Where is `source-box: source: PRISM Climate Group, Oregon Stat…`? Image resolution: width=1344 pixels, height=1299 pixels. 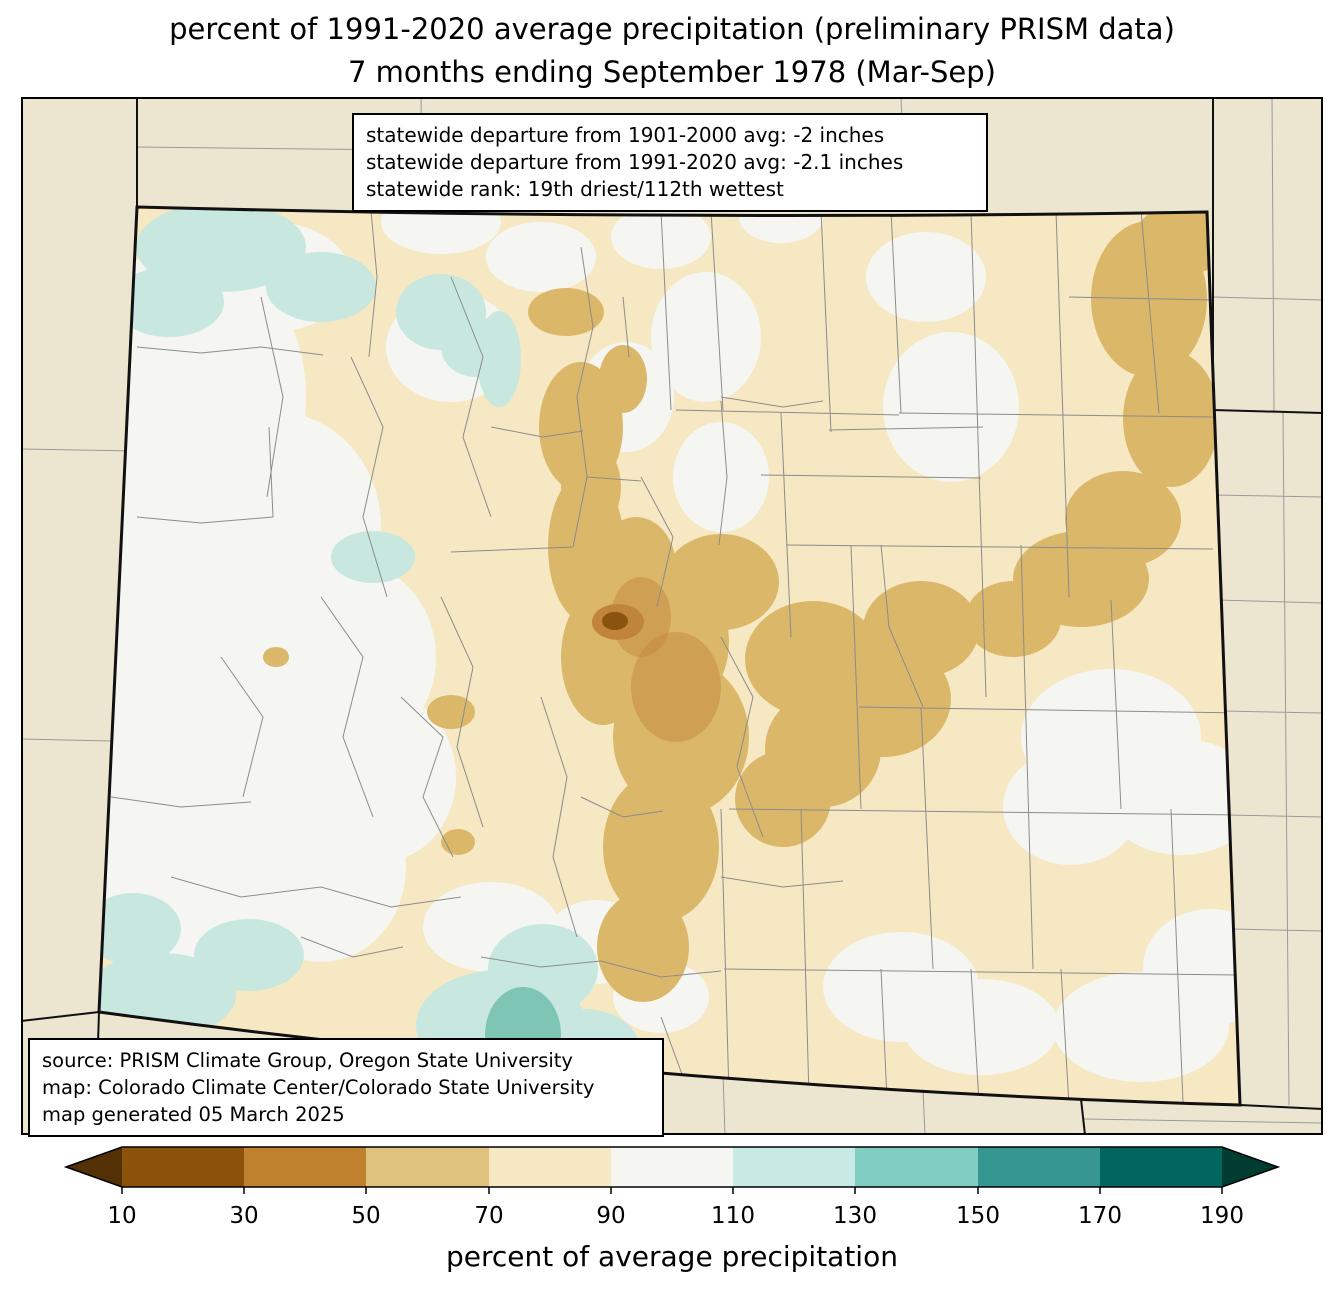
source-box: source: PRISM Climate Group, Oregon Stat… is located at coordinates (346, 1087).